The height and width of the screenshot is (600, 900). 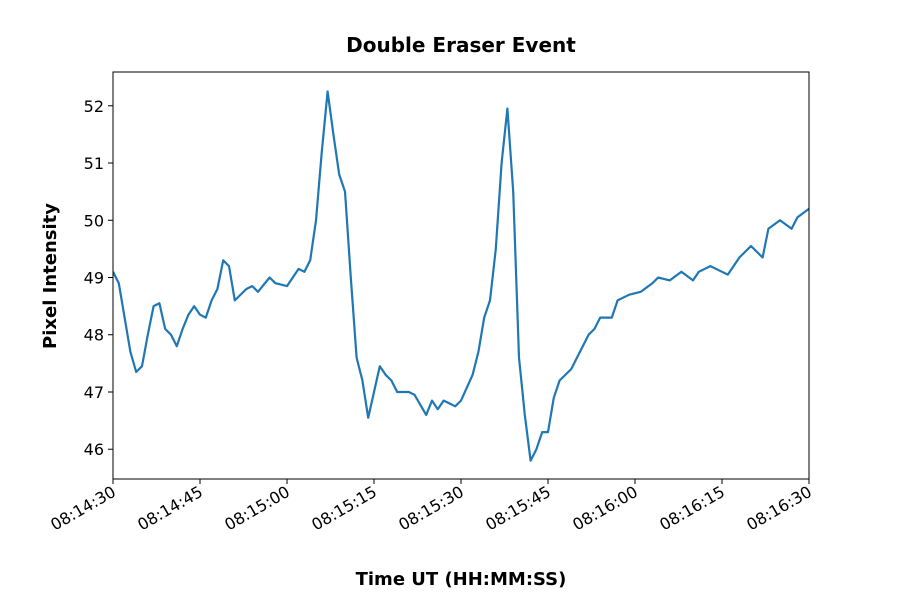 What do you see at coordinates (170, 508) in the screenshot?
I see `x-tick-label: 08:14:45` at bounding box center [170, 508].